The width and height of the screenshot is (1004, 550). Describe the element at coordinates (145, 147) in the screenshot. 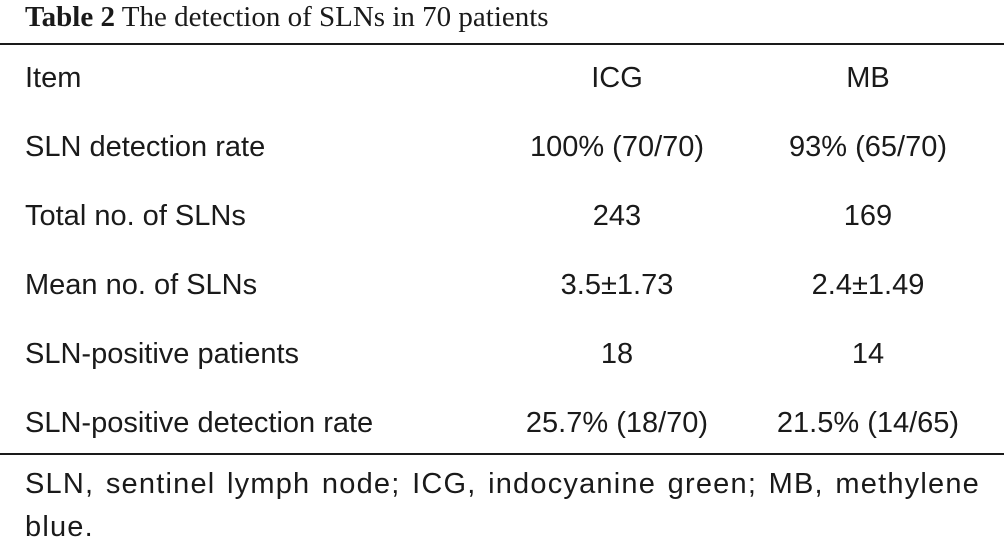

I see `row-label: SLN detection rate` at that location.